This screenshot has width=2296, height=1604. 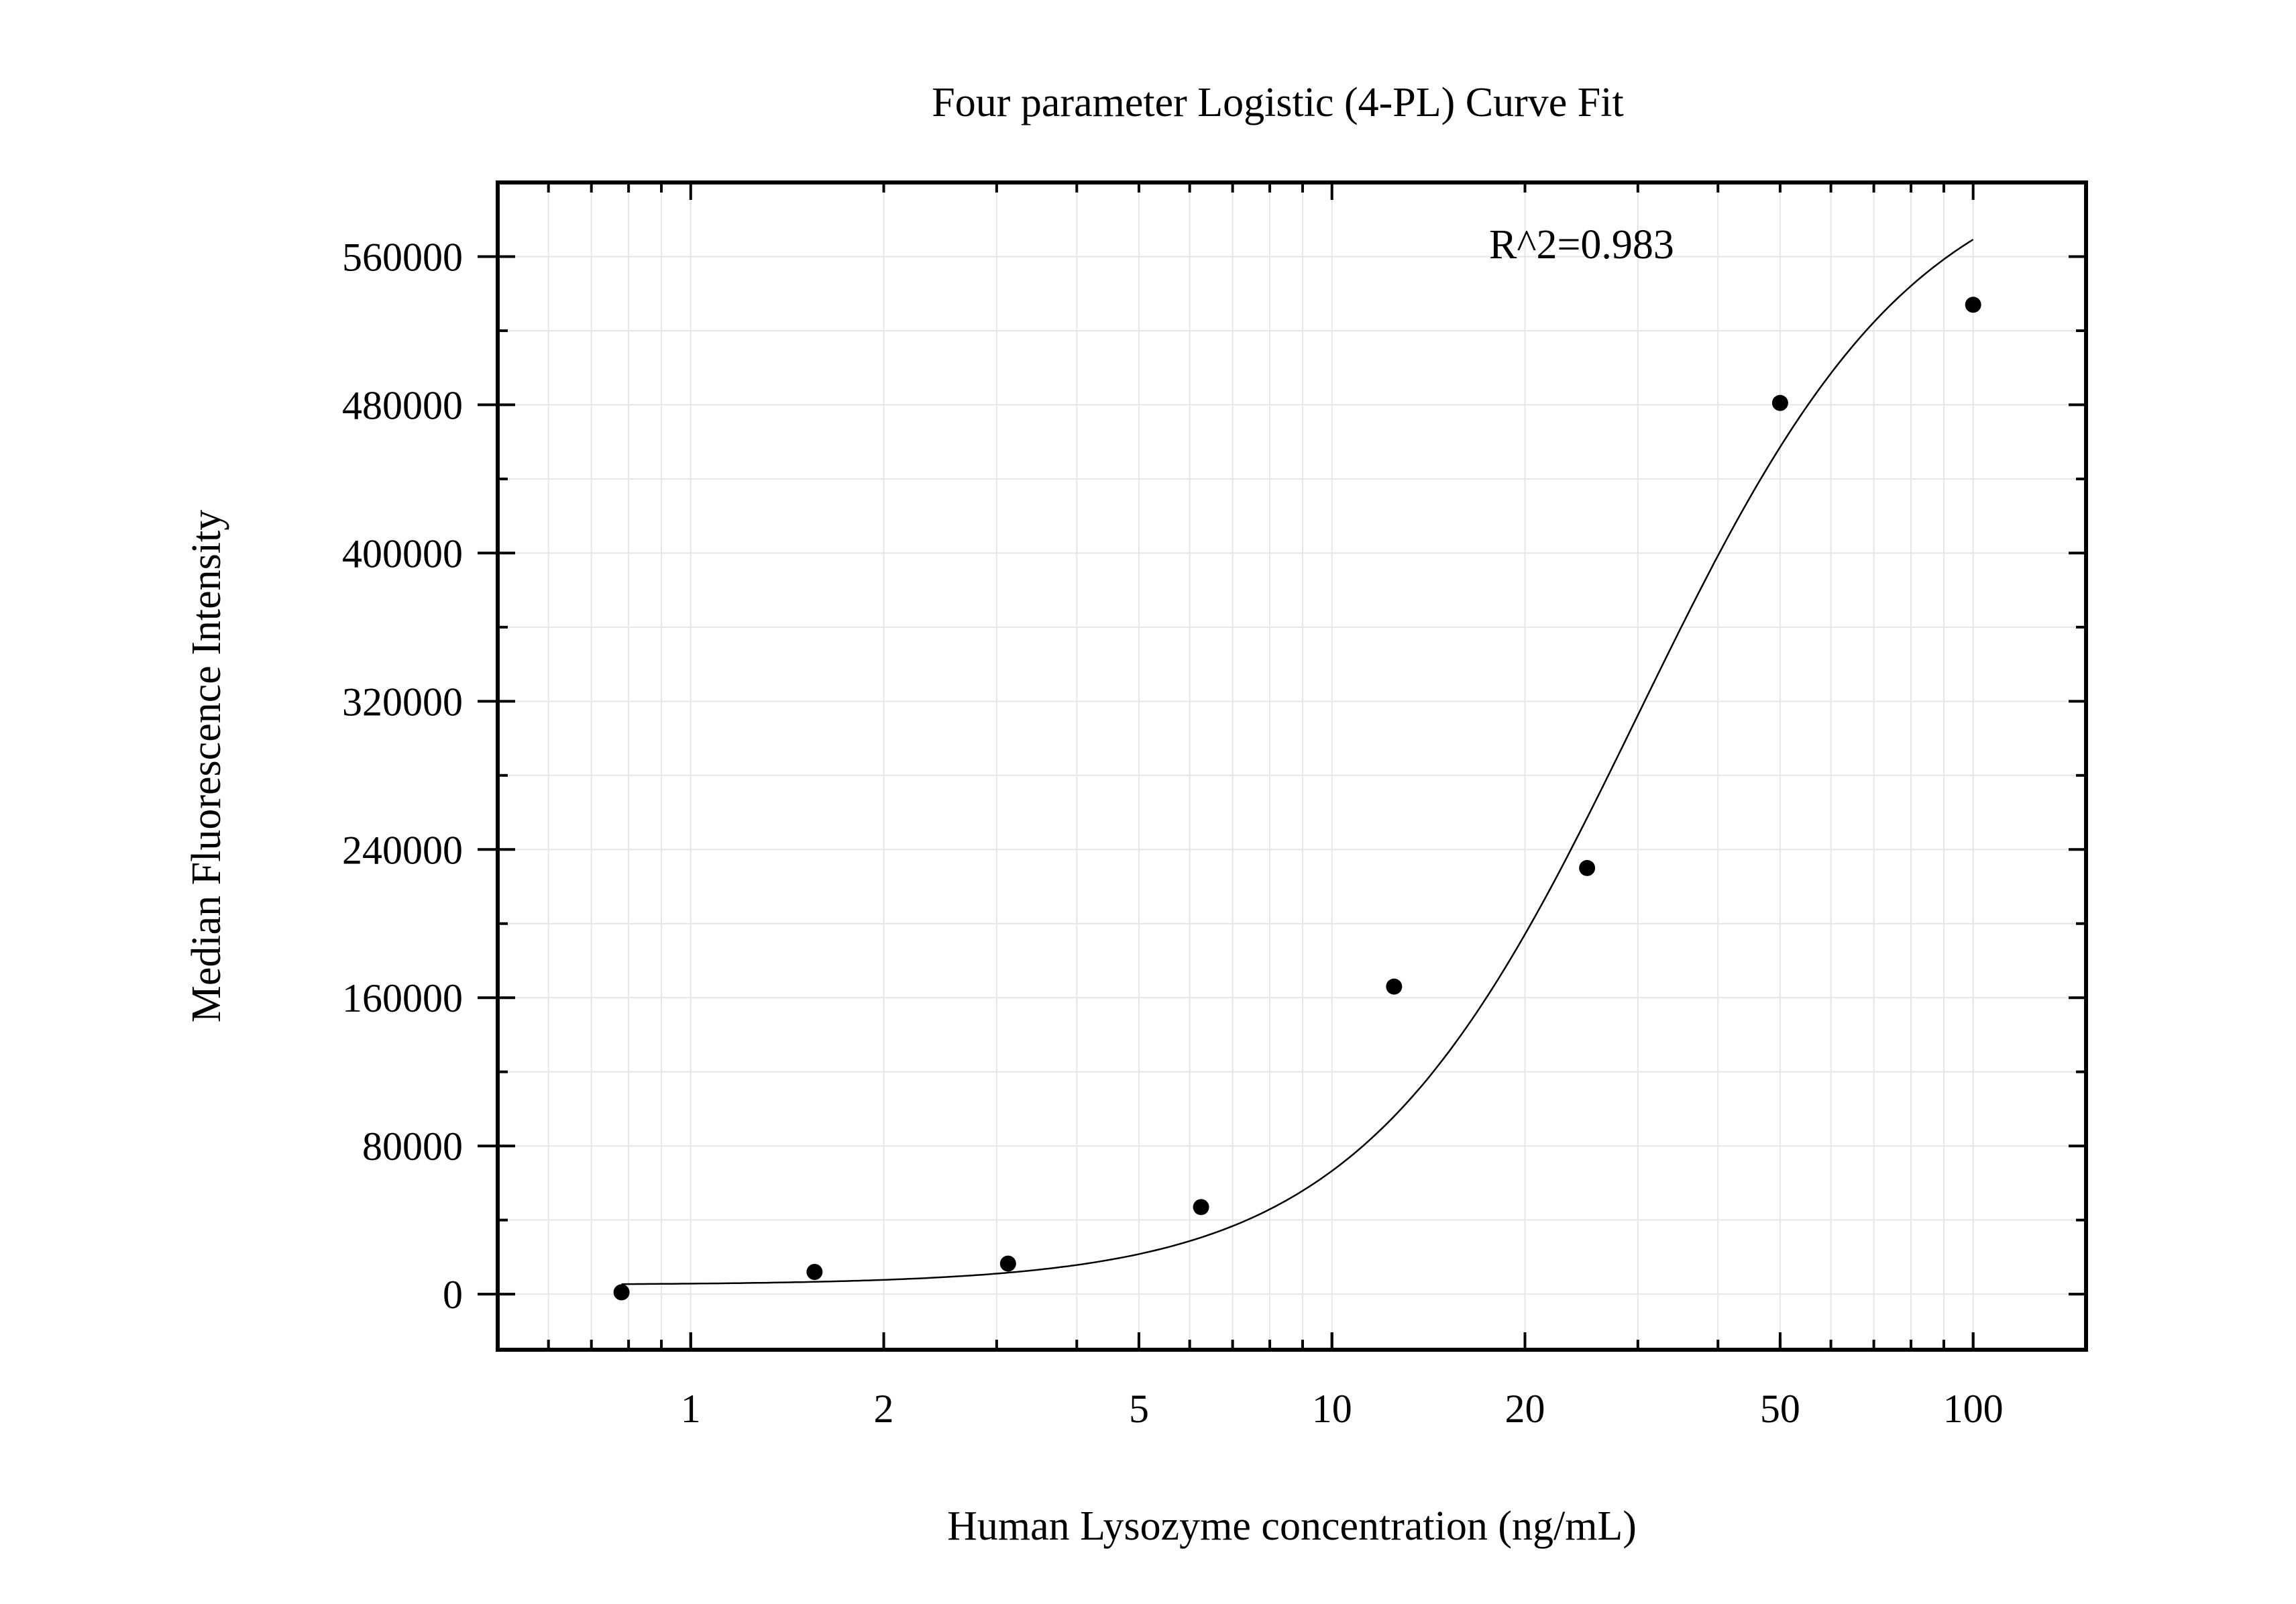 What do you see at coordinates (1525, 1409) in the screenshot?
I see `x-tick-label: 20` at bounding box center [1525, 1409].